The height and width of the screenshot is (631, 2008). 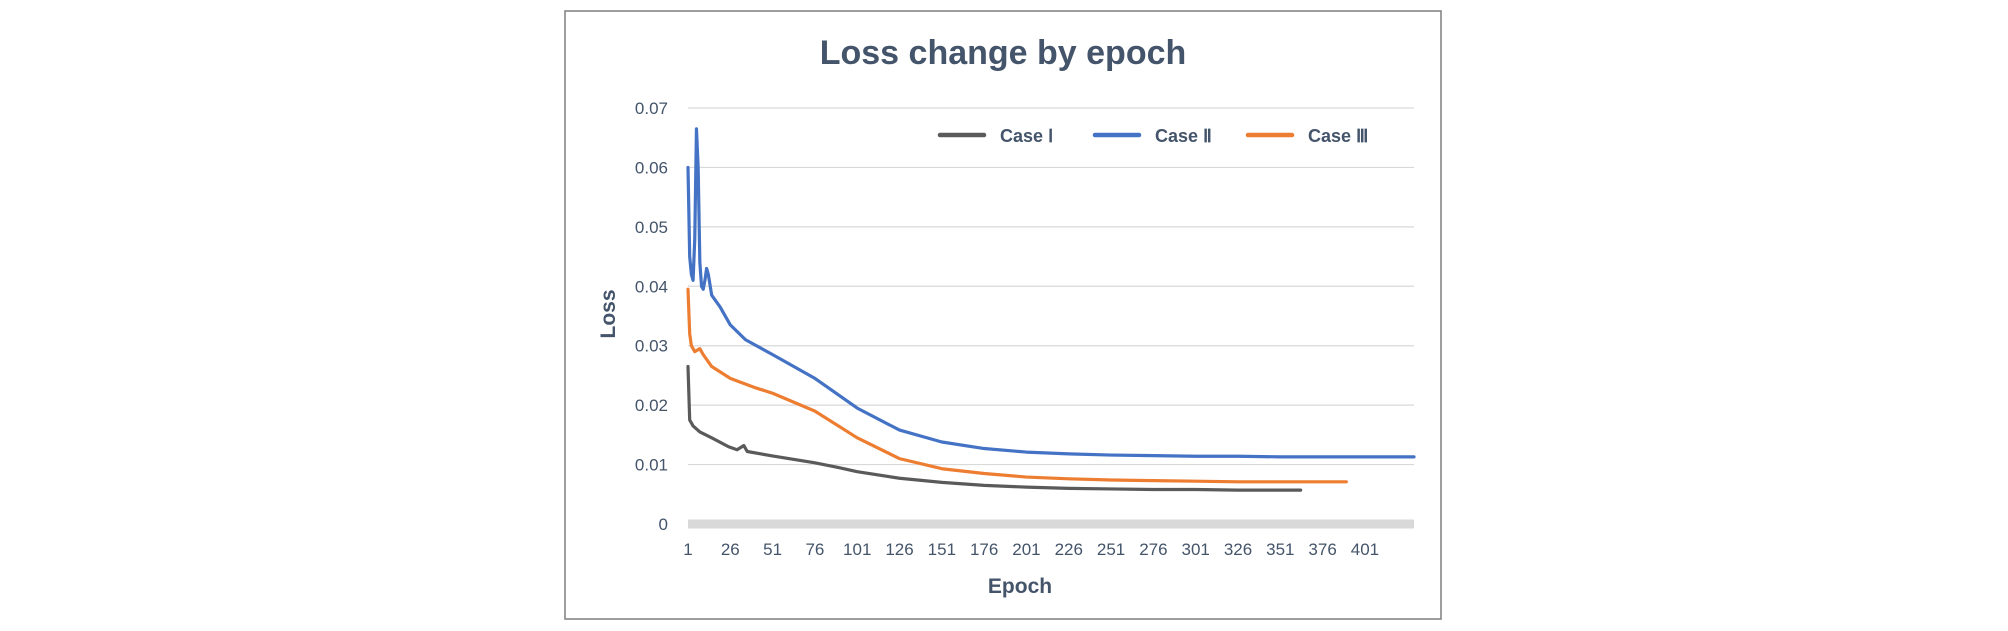 I want to click on y-tick-label: 0.07, so click(x=651, y=108).